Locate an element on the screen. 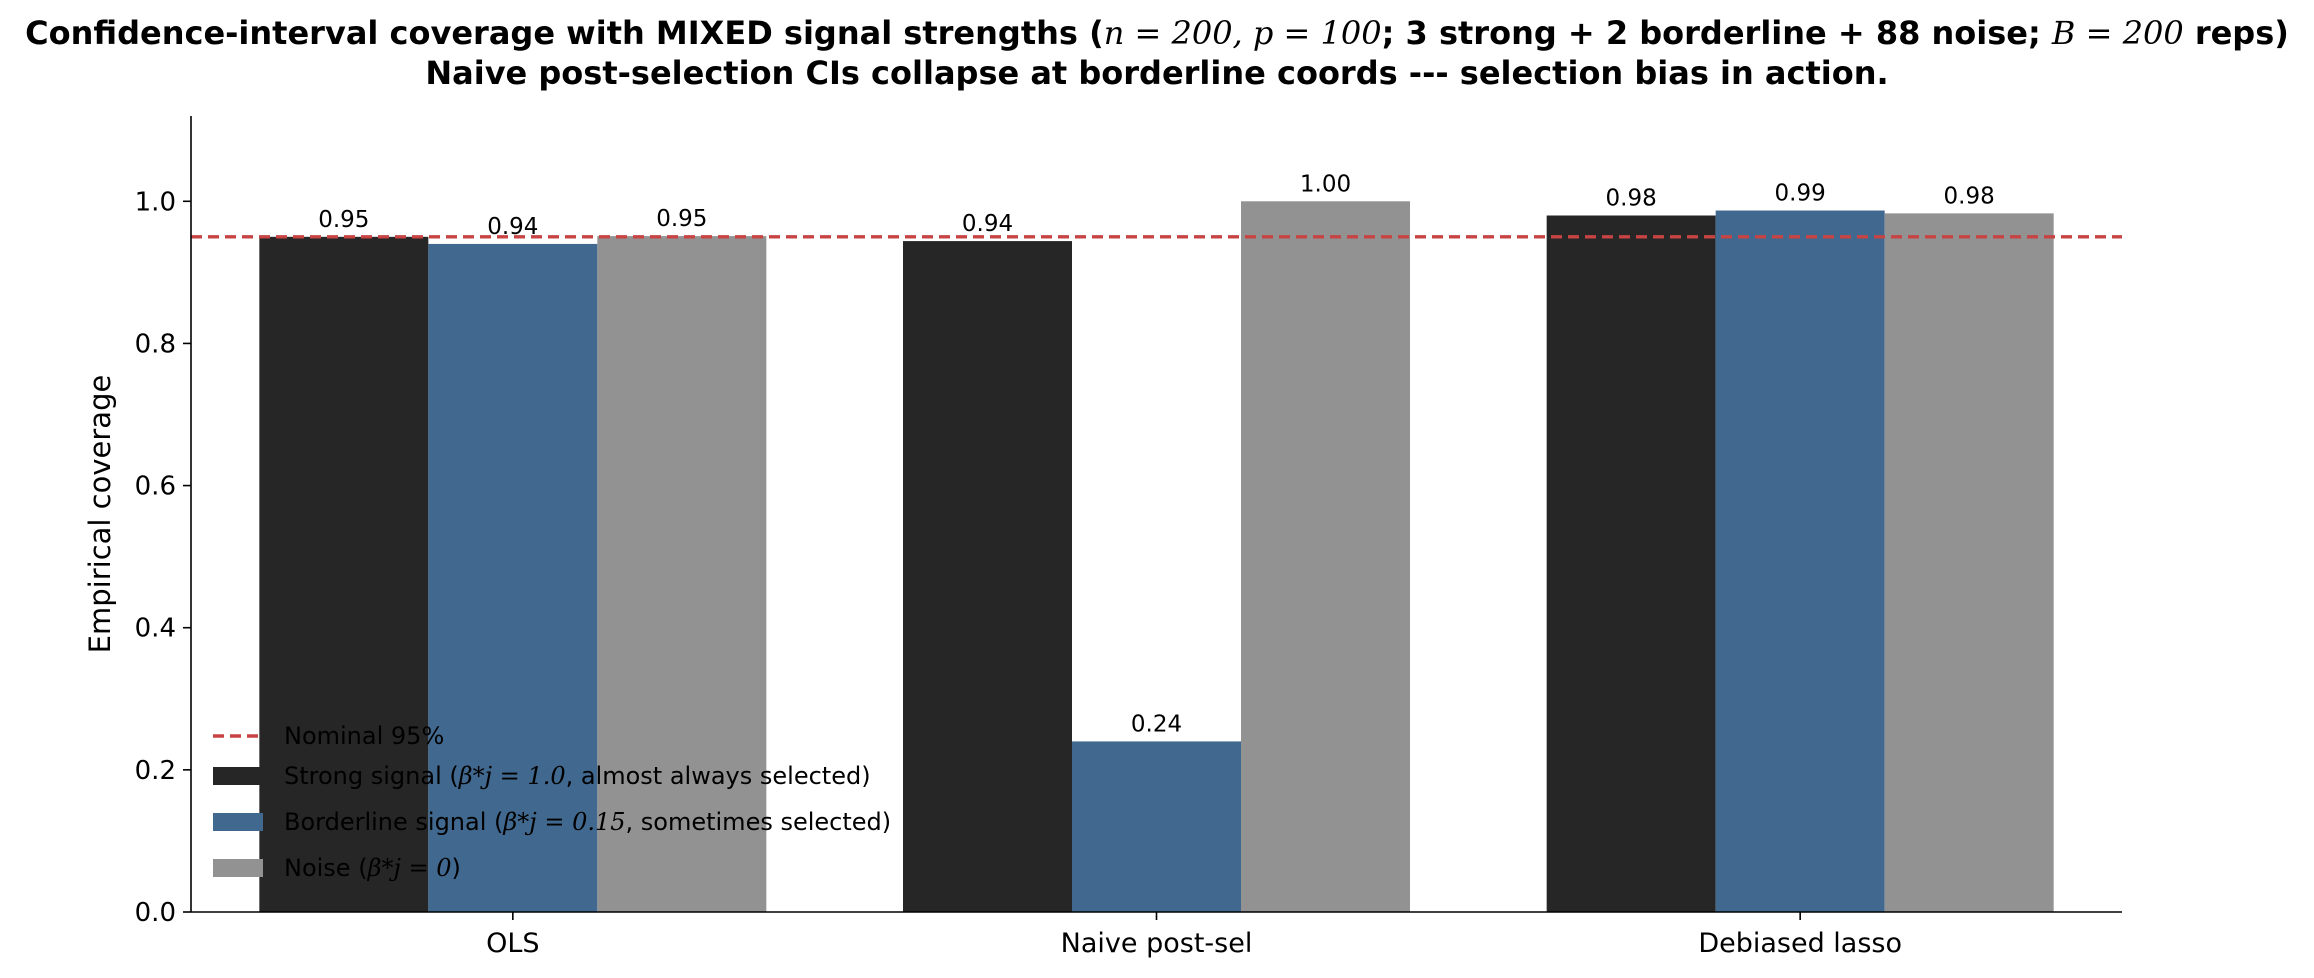 Image resolution: width=2314 pixels, height=978 pixels. y-tick-label: 0.2 is located at coordinates (155, 771).